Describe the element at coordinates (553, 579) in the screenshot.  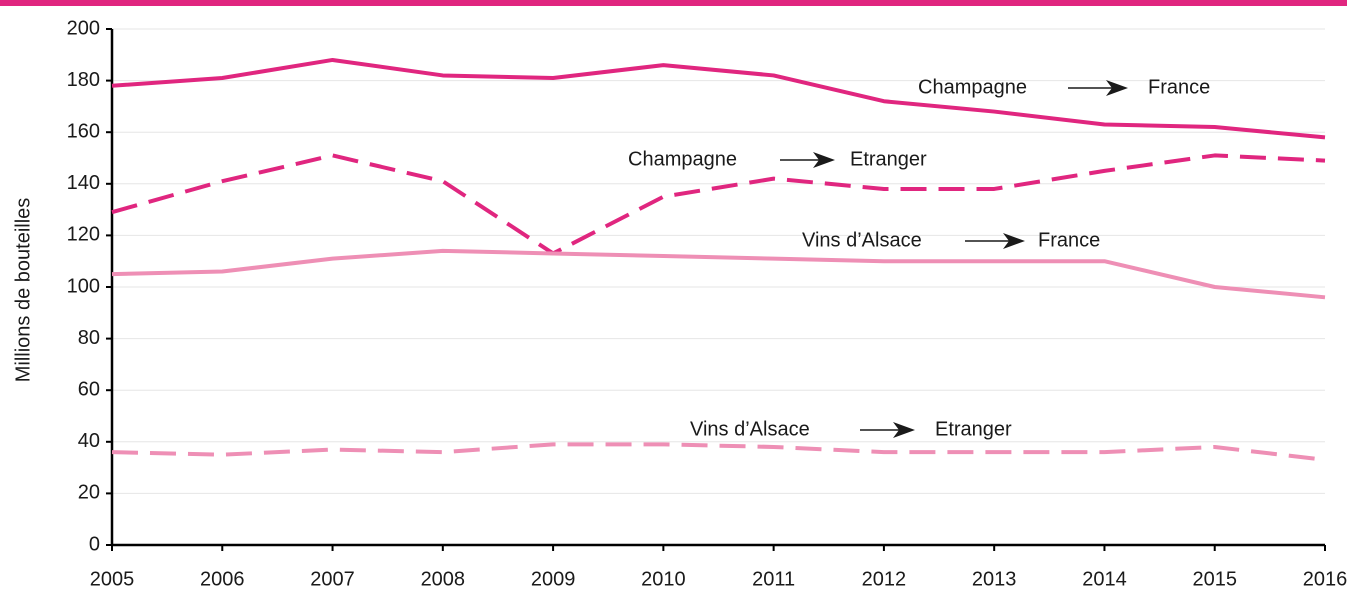
I see `x-tick-label: 2009` at that location.